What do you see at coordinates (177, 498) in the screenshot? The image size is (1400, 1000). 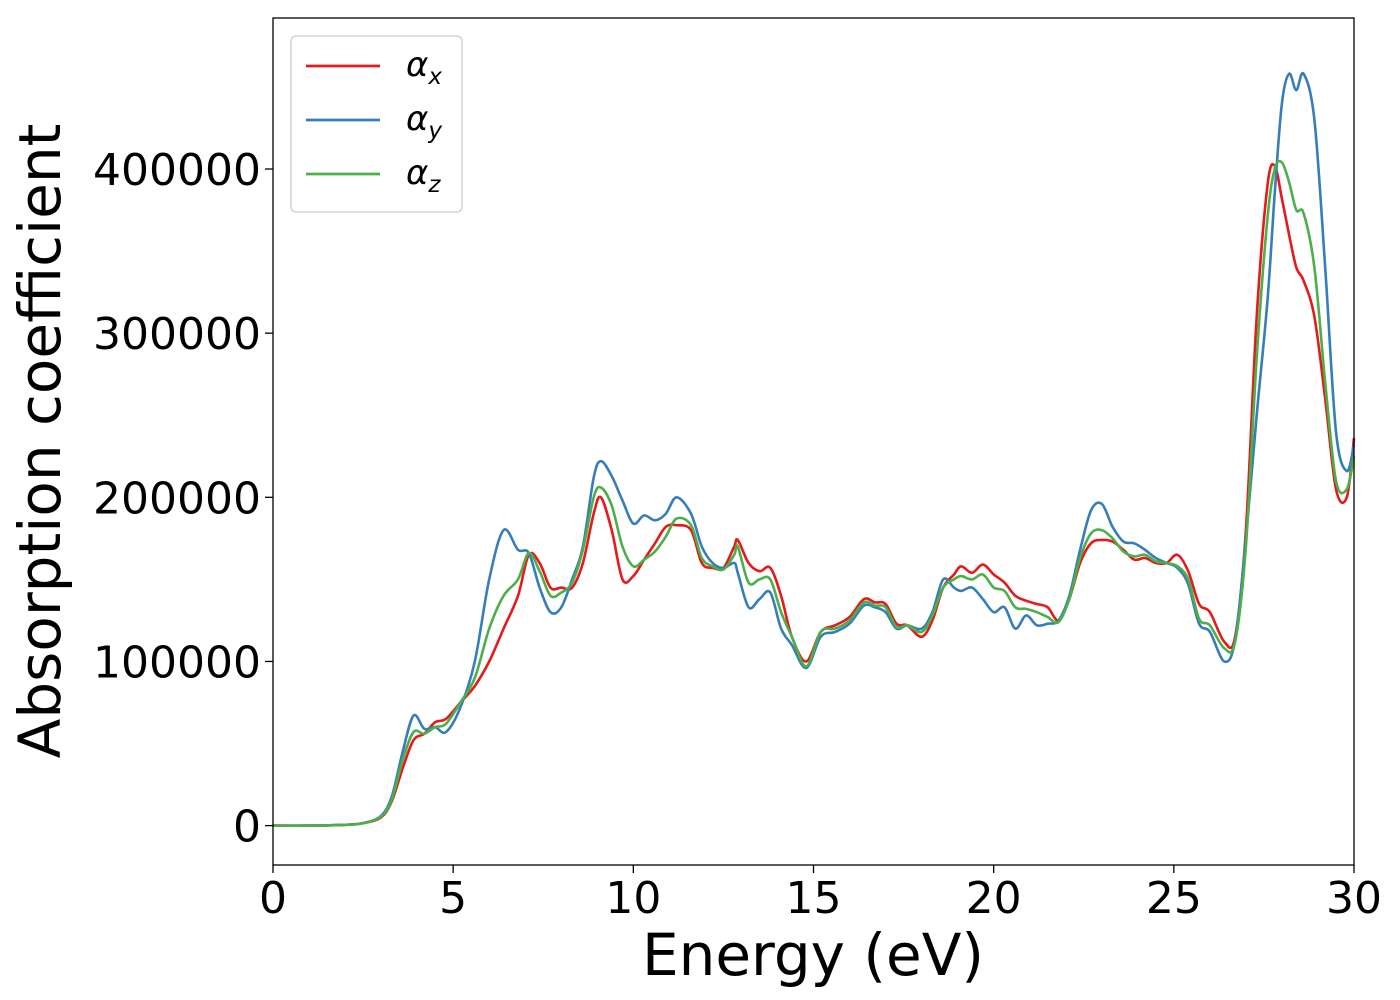 I see `y-tick-label: 200000` at bounding box center [177, 498].